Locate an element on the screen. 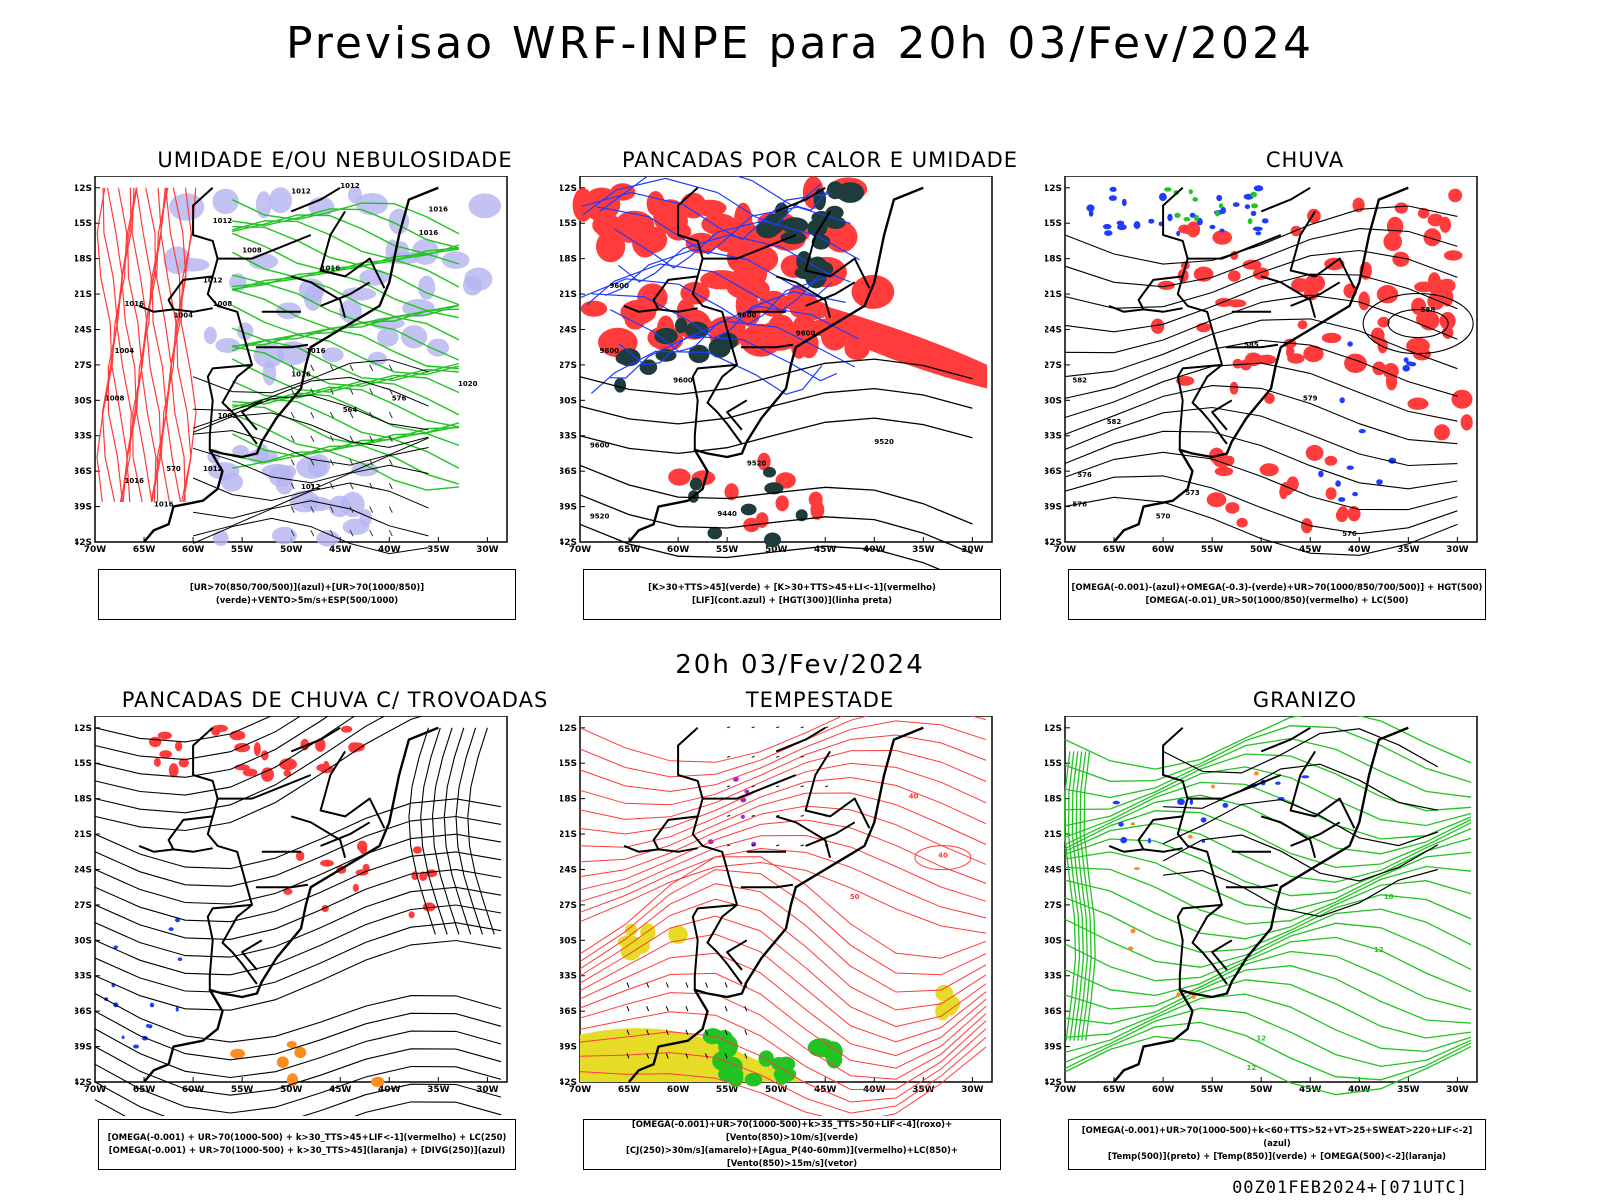 This screenshot has height=1200, width=1600. lon-tick-label: 30W is located at coordinates (487, 1090).